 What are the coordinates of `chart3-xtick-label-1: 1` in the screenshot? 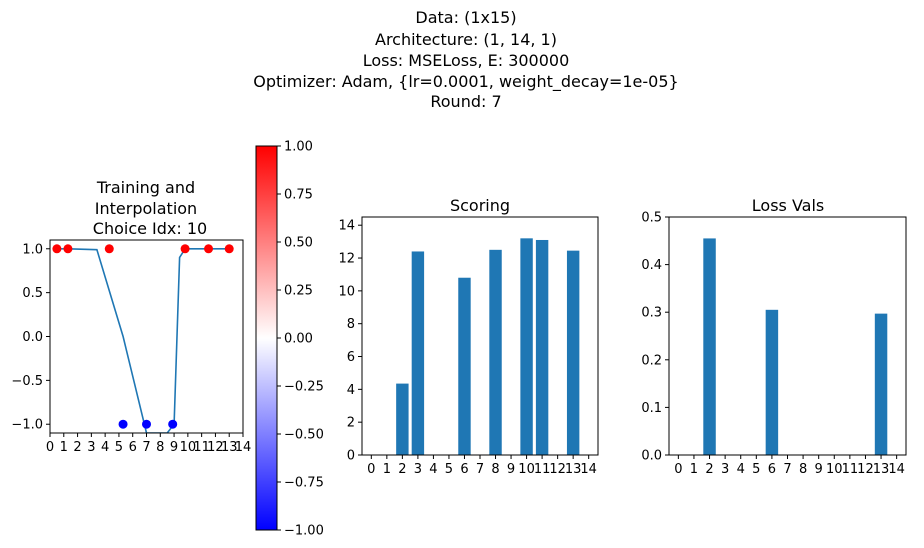 It's located at (694, 469).